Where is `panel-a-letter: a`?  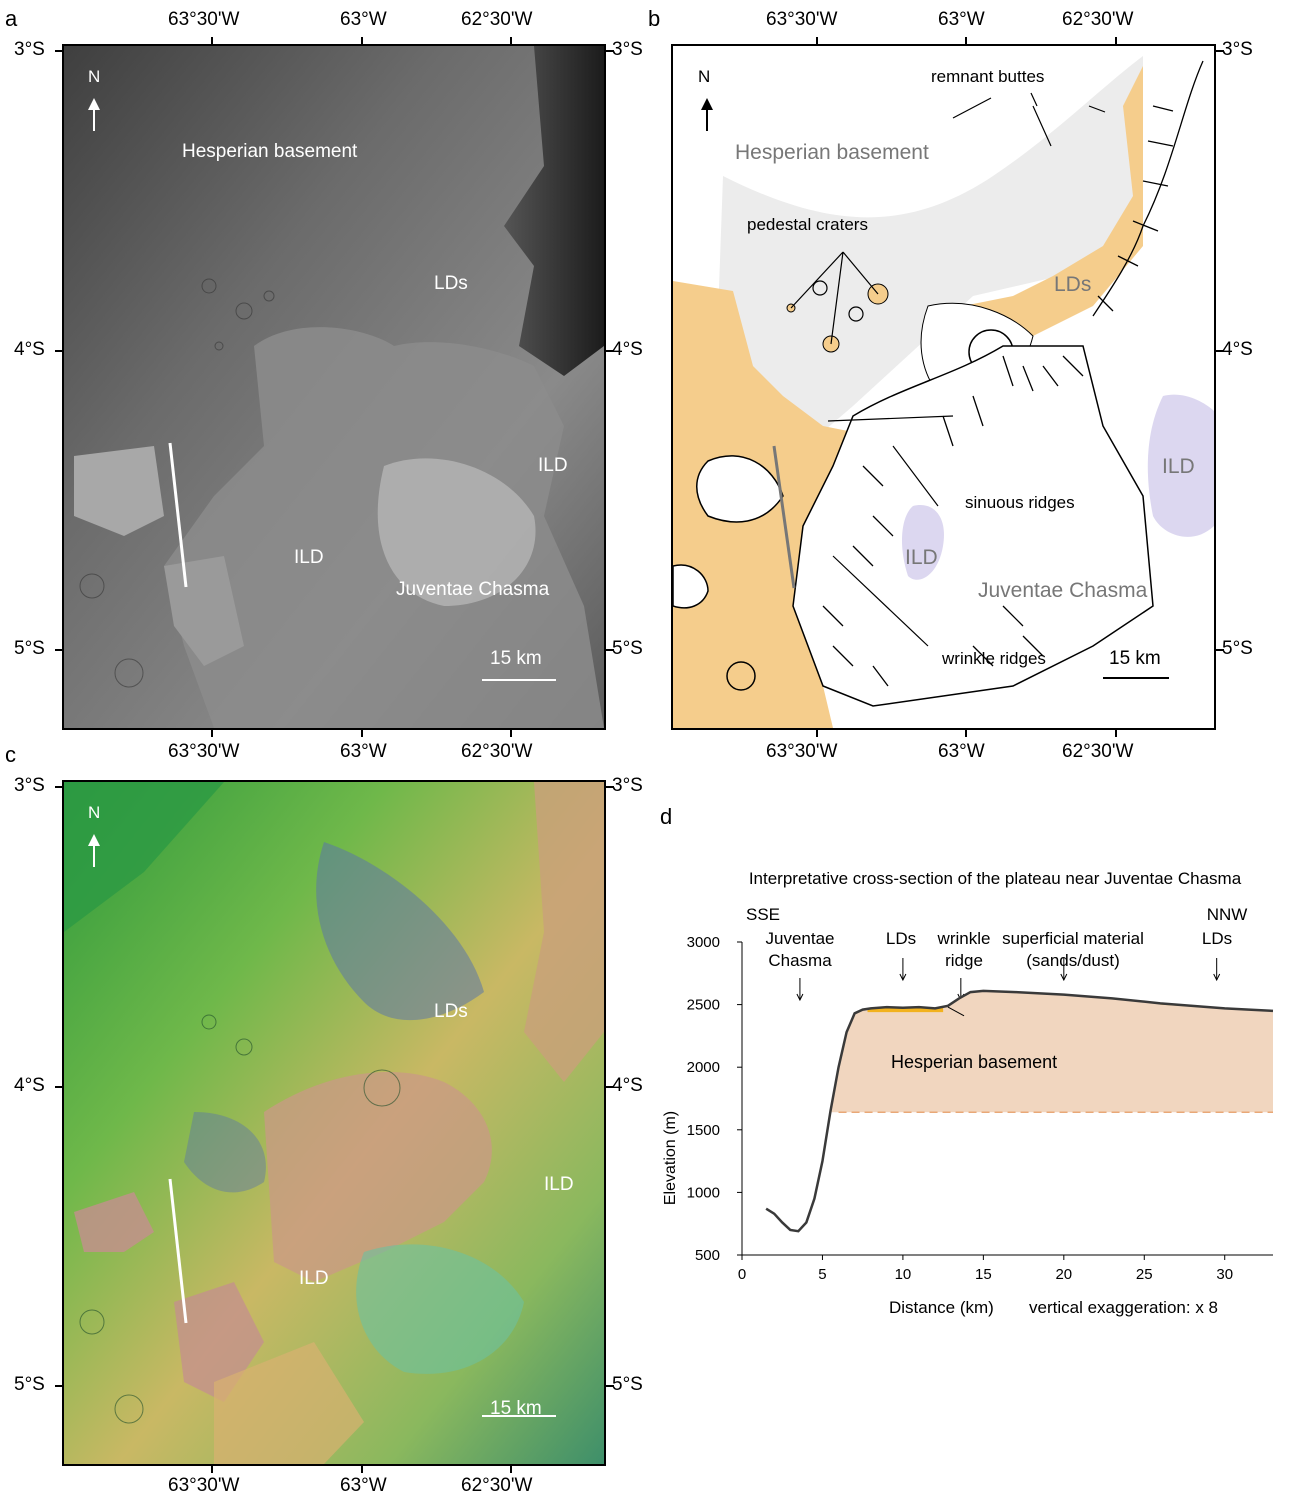 panel-a-letter: a is located at coordinates (11, 18).